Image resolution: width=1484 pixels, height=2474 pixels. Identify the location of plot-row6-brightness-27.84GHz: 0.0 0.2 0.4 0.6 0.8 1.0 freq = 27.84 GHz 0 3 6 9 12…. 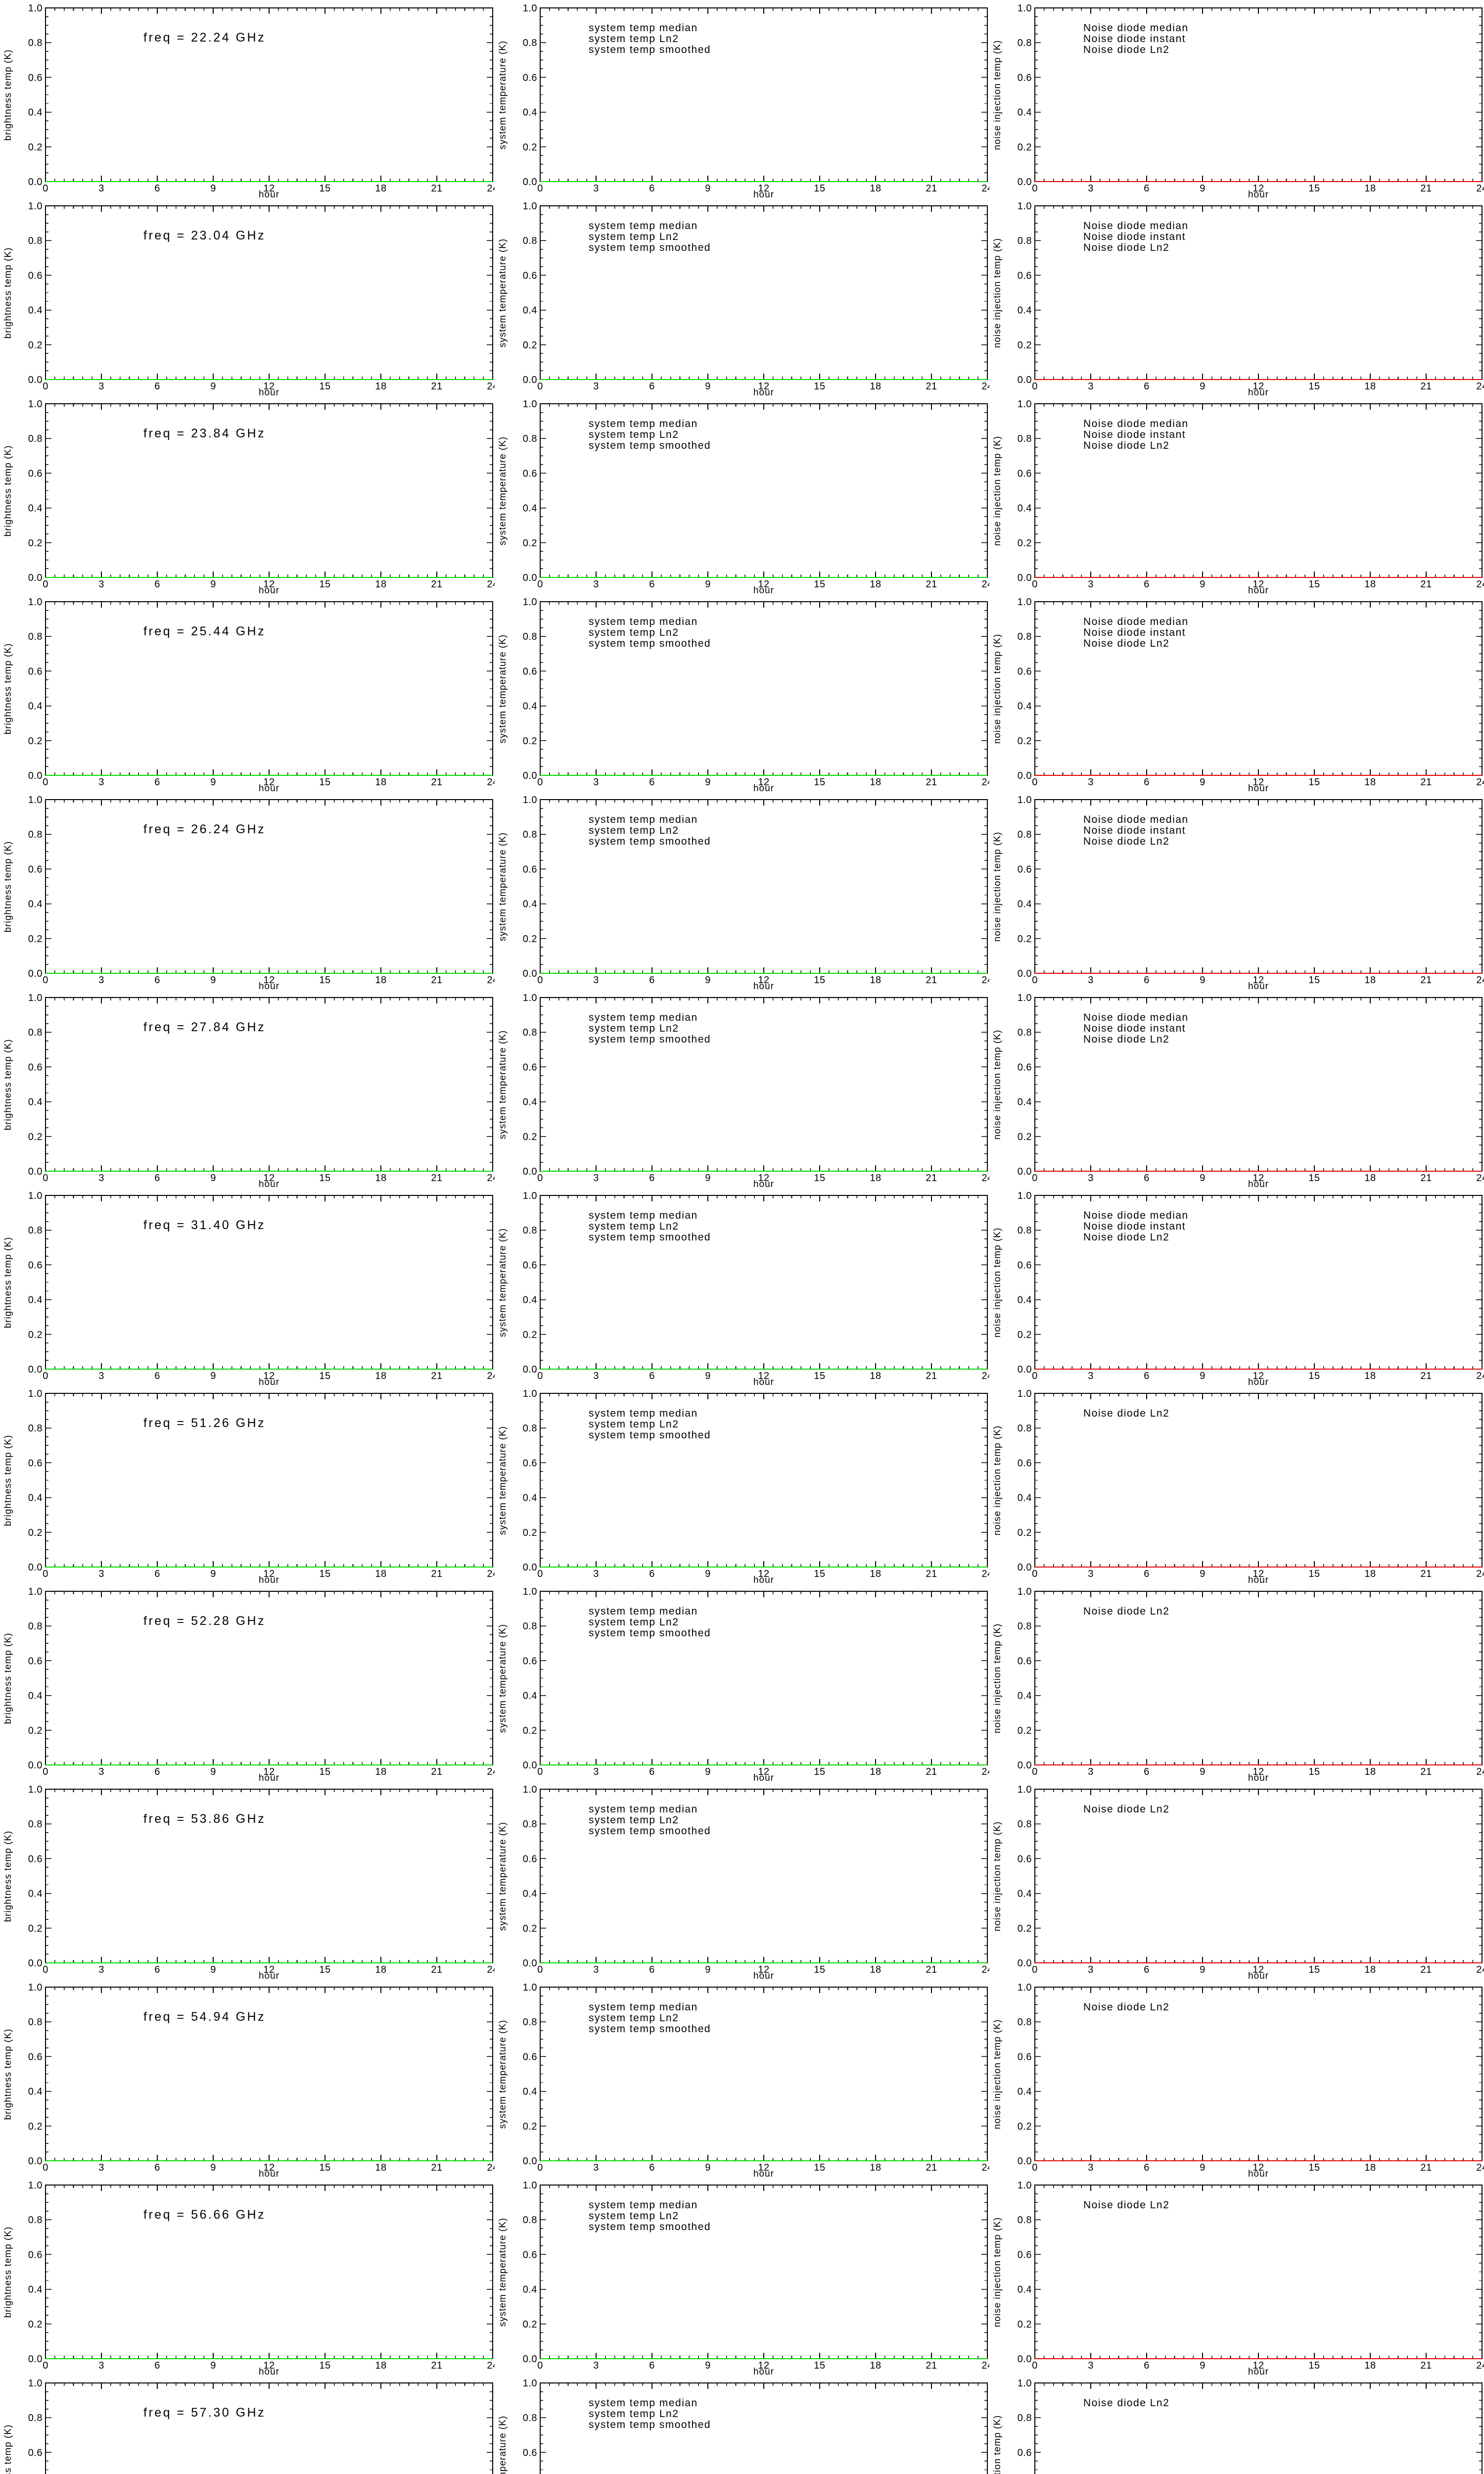
(247, 1089).